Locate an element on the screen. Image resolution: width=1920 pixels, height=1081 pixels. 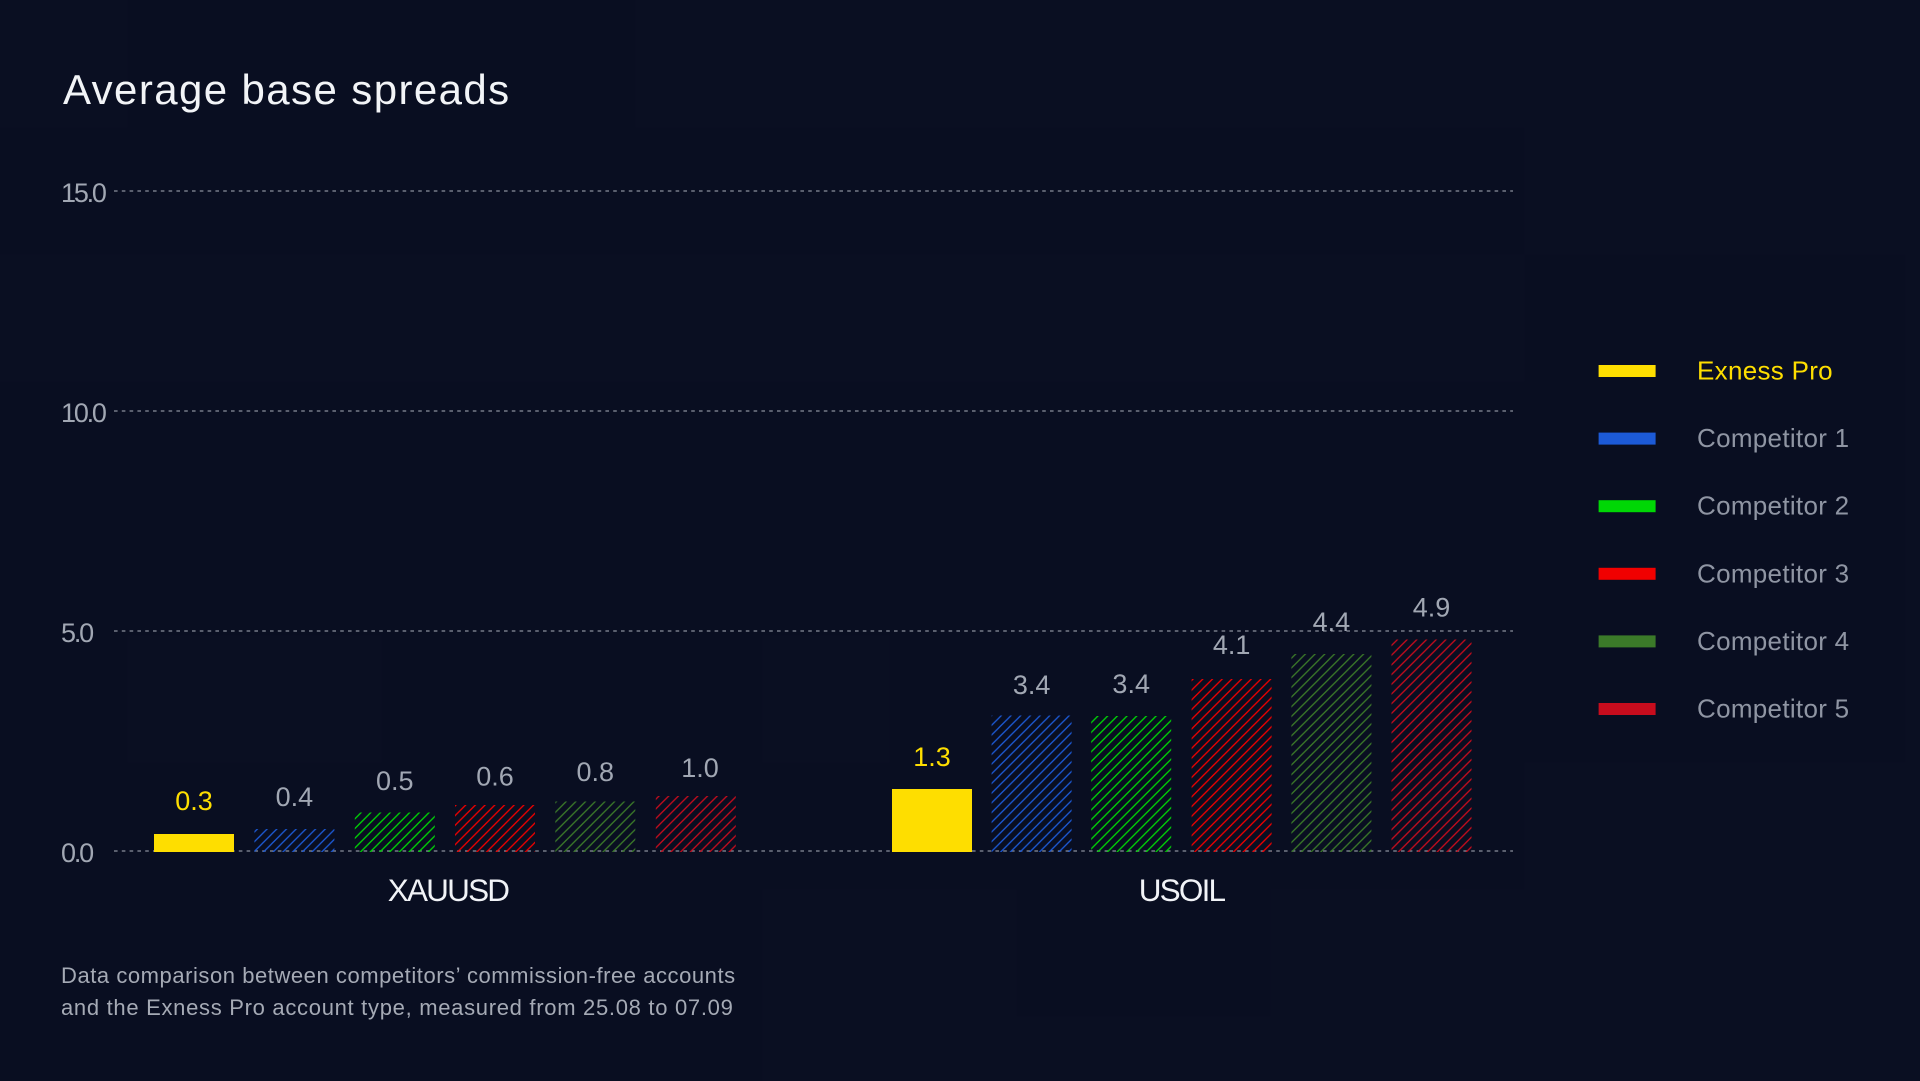
svg-text: 5.0 is located at coordinates (77, 633).